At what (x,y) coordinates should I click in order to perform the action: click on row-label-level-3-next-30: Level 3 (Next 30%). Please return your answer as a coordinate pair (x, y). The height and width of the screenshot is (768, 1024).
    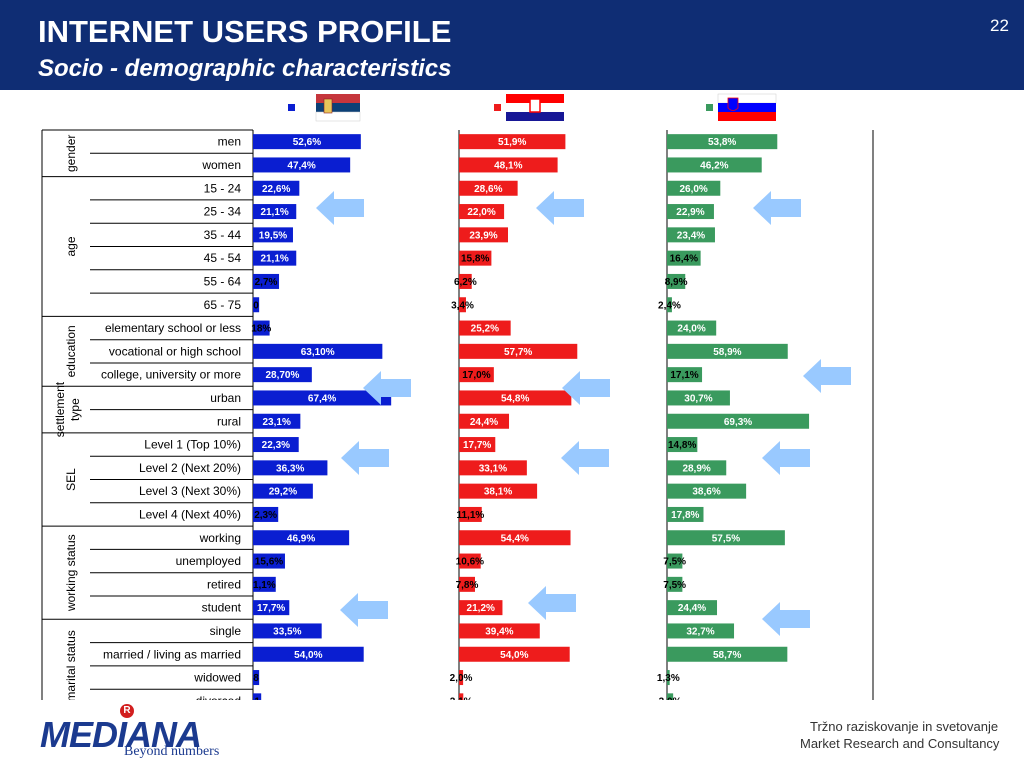
    Looking at the image, I should click on (190, 491).